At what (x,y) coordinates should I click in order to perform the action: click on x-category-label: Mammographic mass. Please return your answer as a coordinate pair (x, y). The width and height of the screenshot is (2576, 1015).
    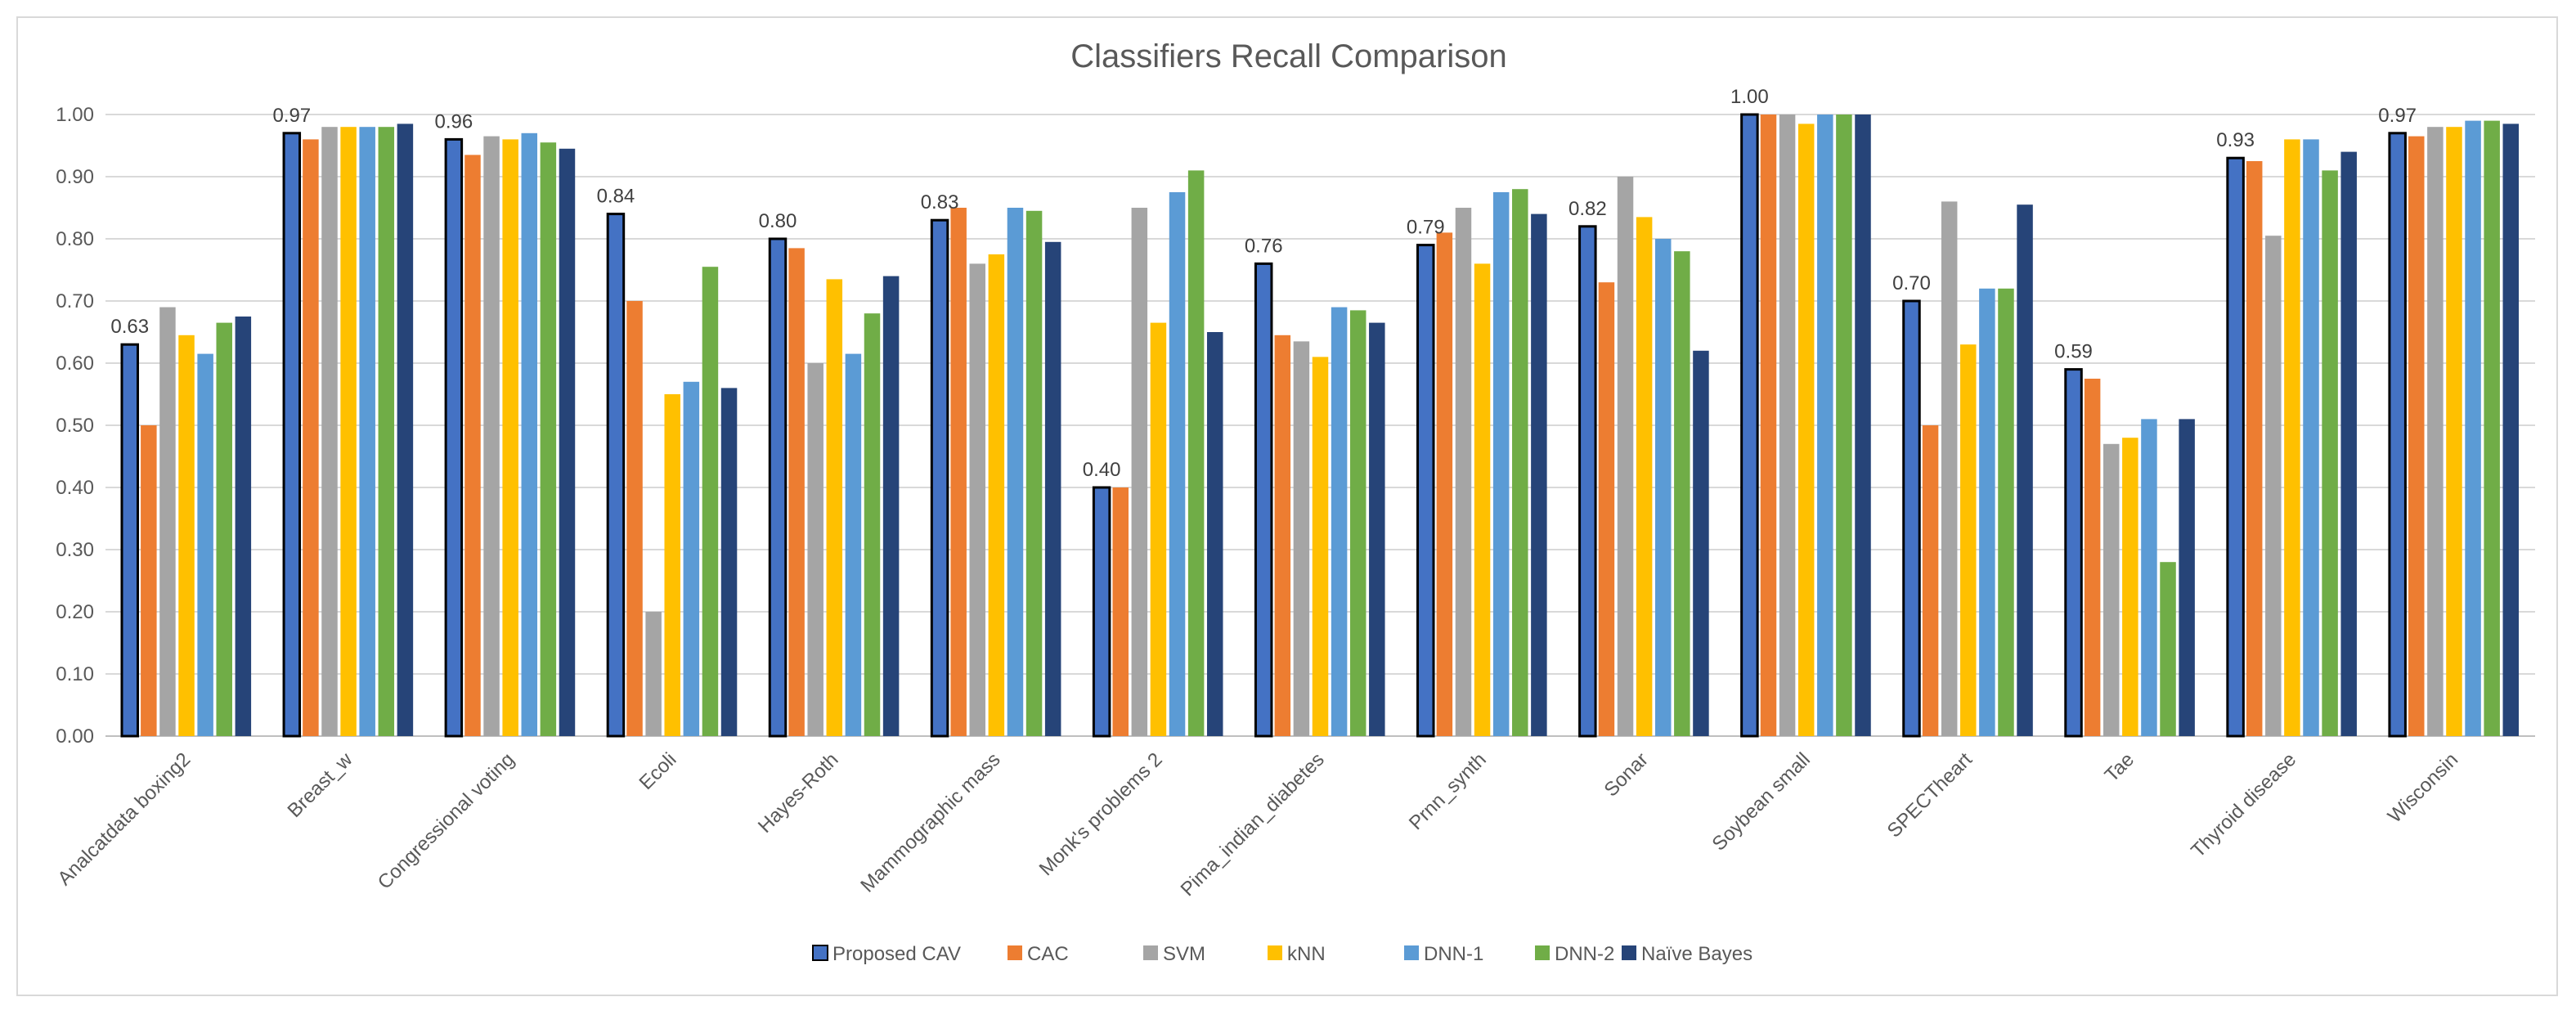
    Looking at the image, I should click on (930, 822).